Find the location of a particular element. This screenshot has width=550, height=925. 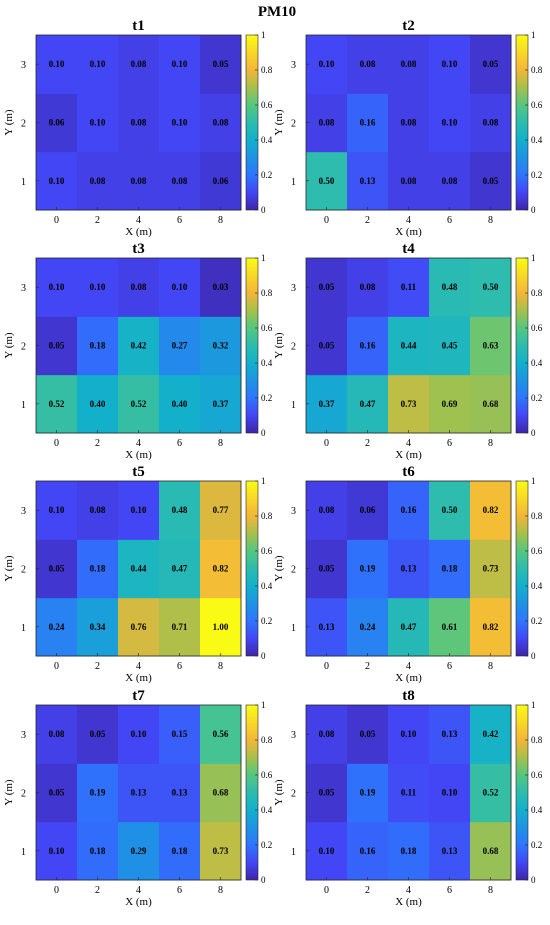

cell-value-label: 0.37 is located at coordinates (221, 404).